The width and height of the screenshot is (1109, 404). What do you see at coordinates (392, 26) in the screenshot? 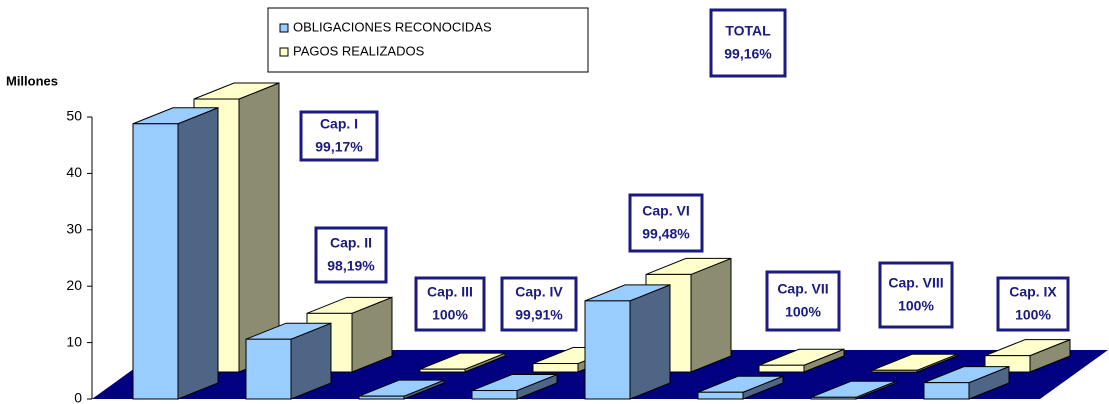
I see `legend-label: OBLIGACIONES RECONOCIDAS` at bounding box center [392, 26].